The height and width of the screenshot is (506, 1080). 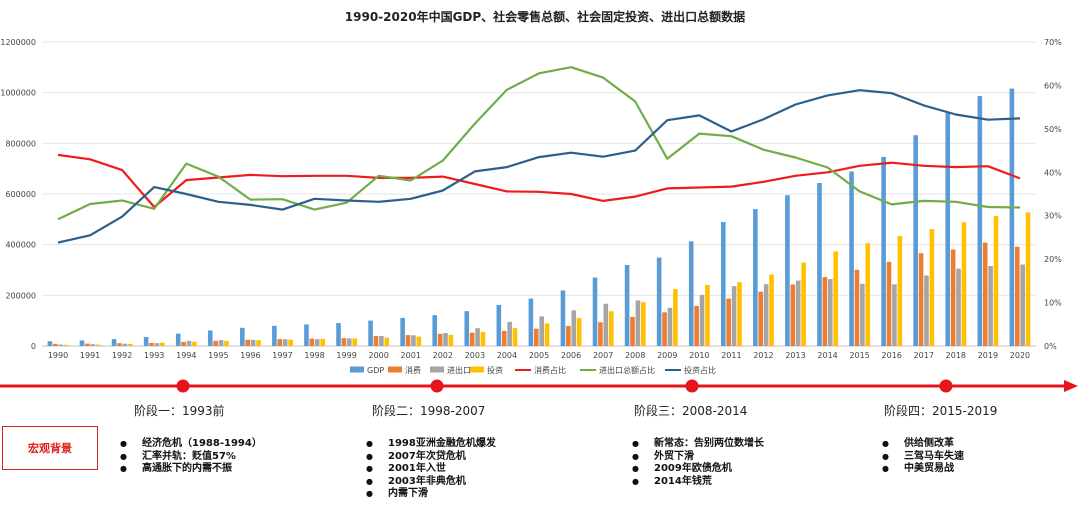 I want to click on list-item: 高通胀下的内需不振, so click(x=191, y=469).